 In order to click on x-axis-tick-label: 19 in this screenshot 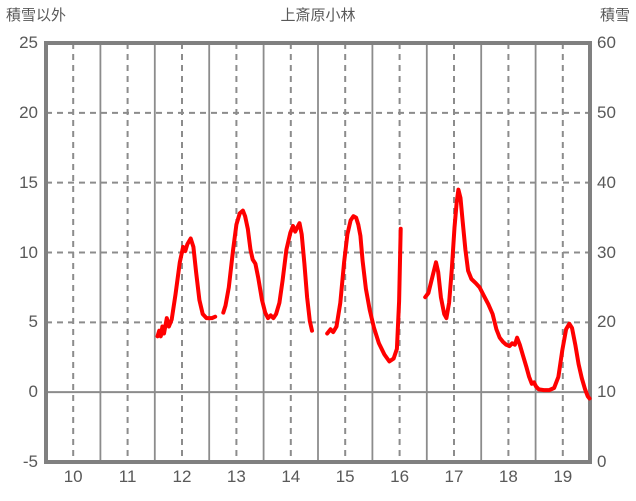, I will do `click(563, 476)`.